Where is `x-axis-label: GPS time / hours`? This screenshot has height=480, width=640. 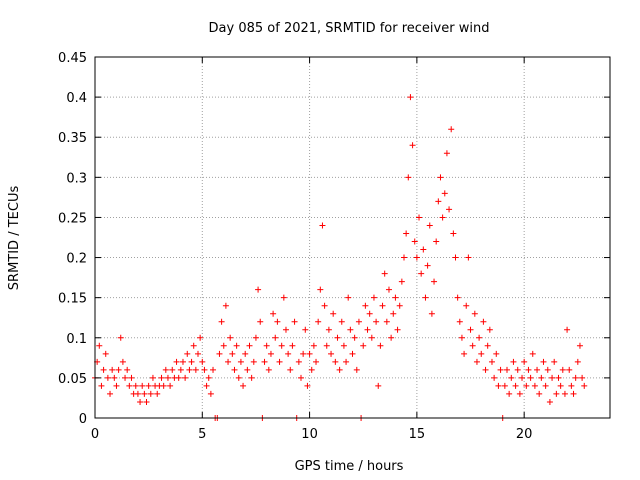 x-axis-label: GPS time / hours is located at coordinates (349, 466).